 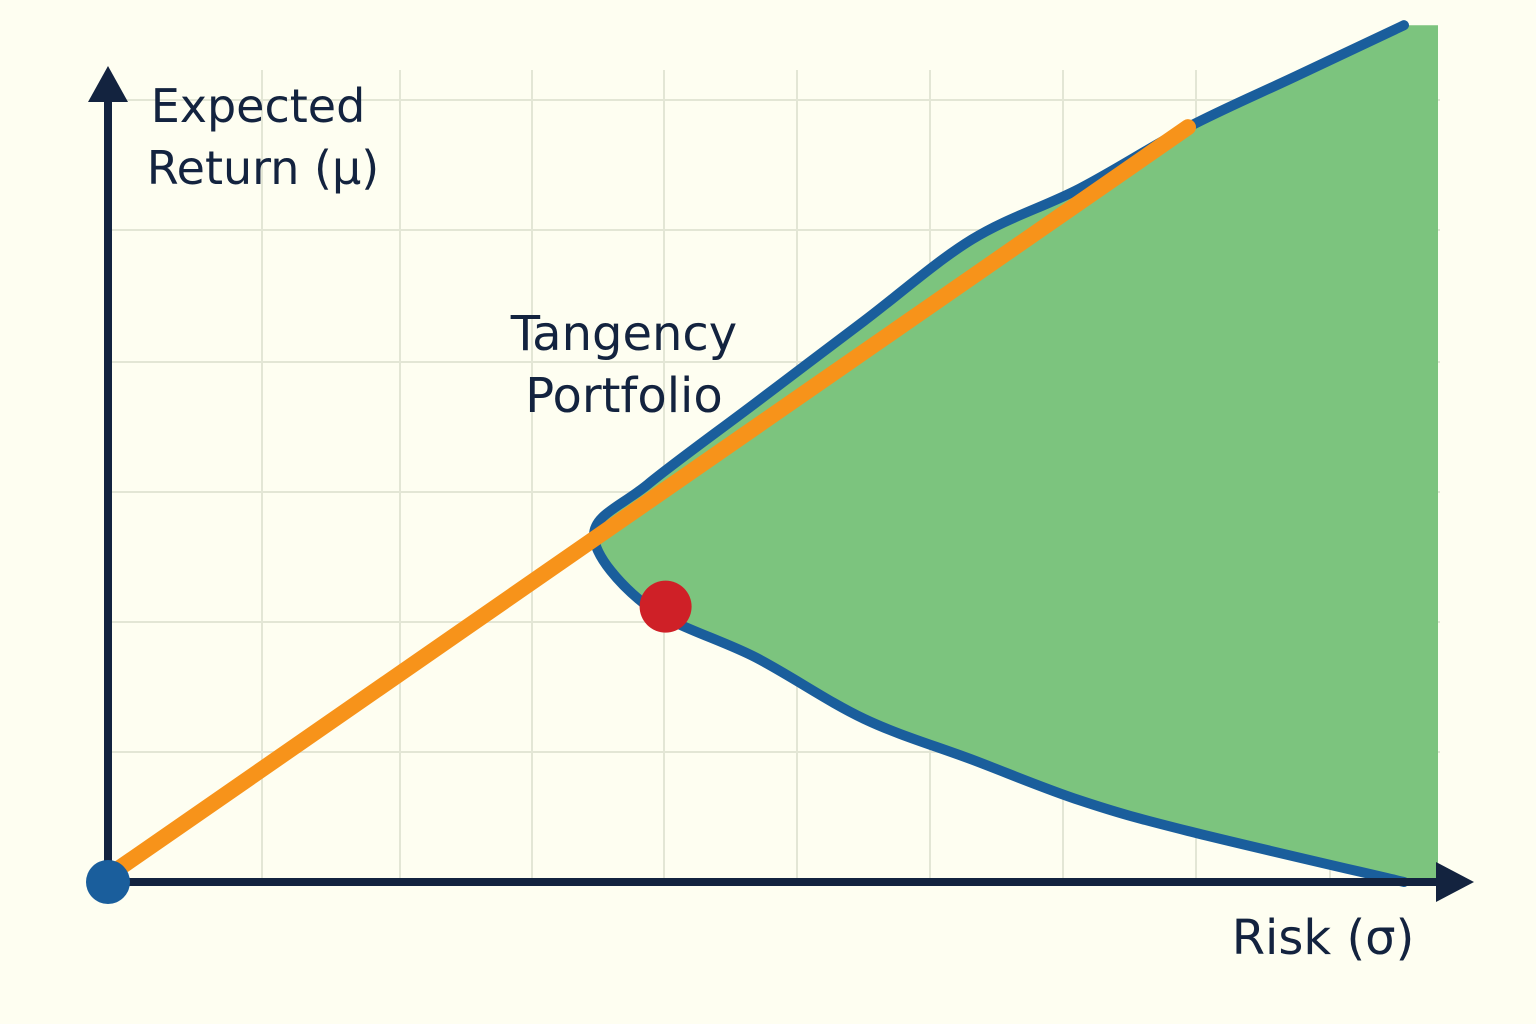 What do you see at coordinates (665, 606) in the screenshot?
I see `tangency-point` at bounding box center [665, 606].